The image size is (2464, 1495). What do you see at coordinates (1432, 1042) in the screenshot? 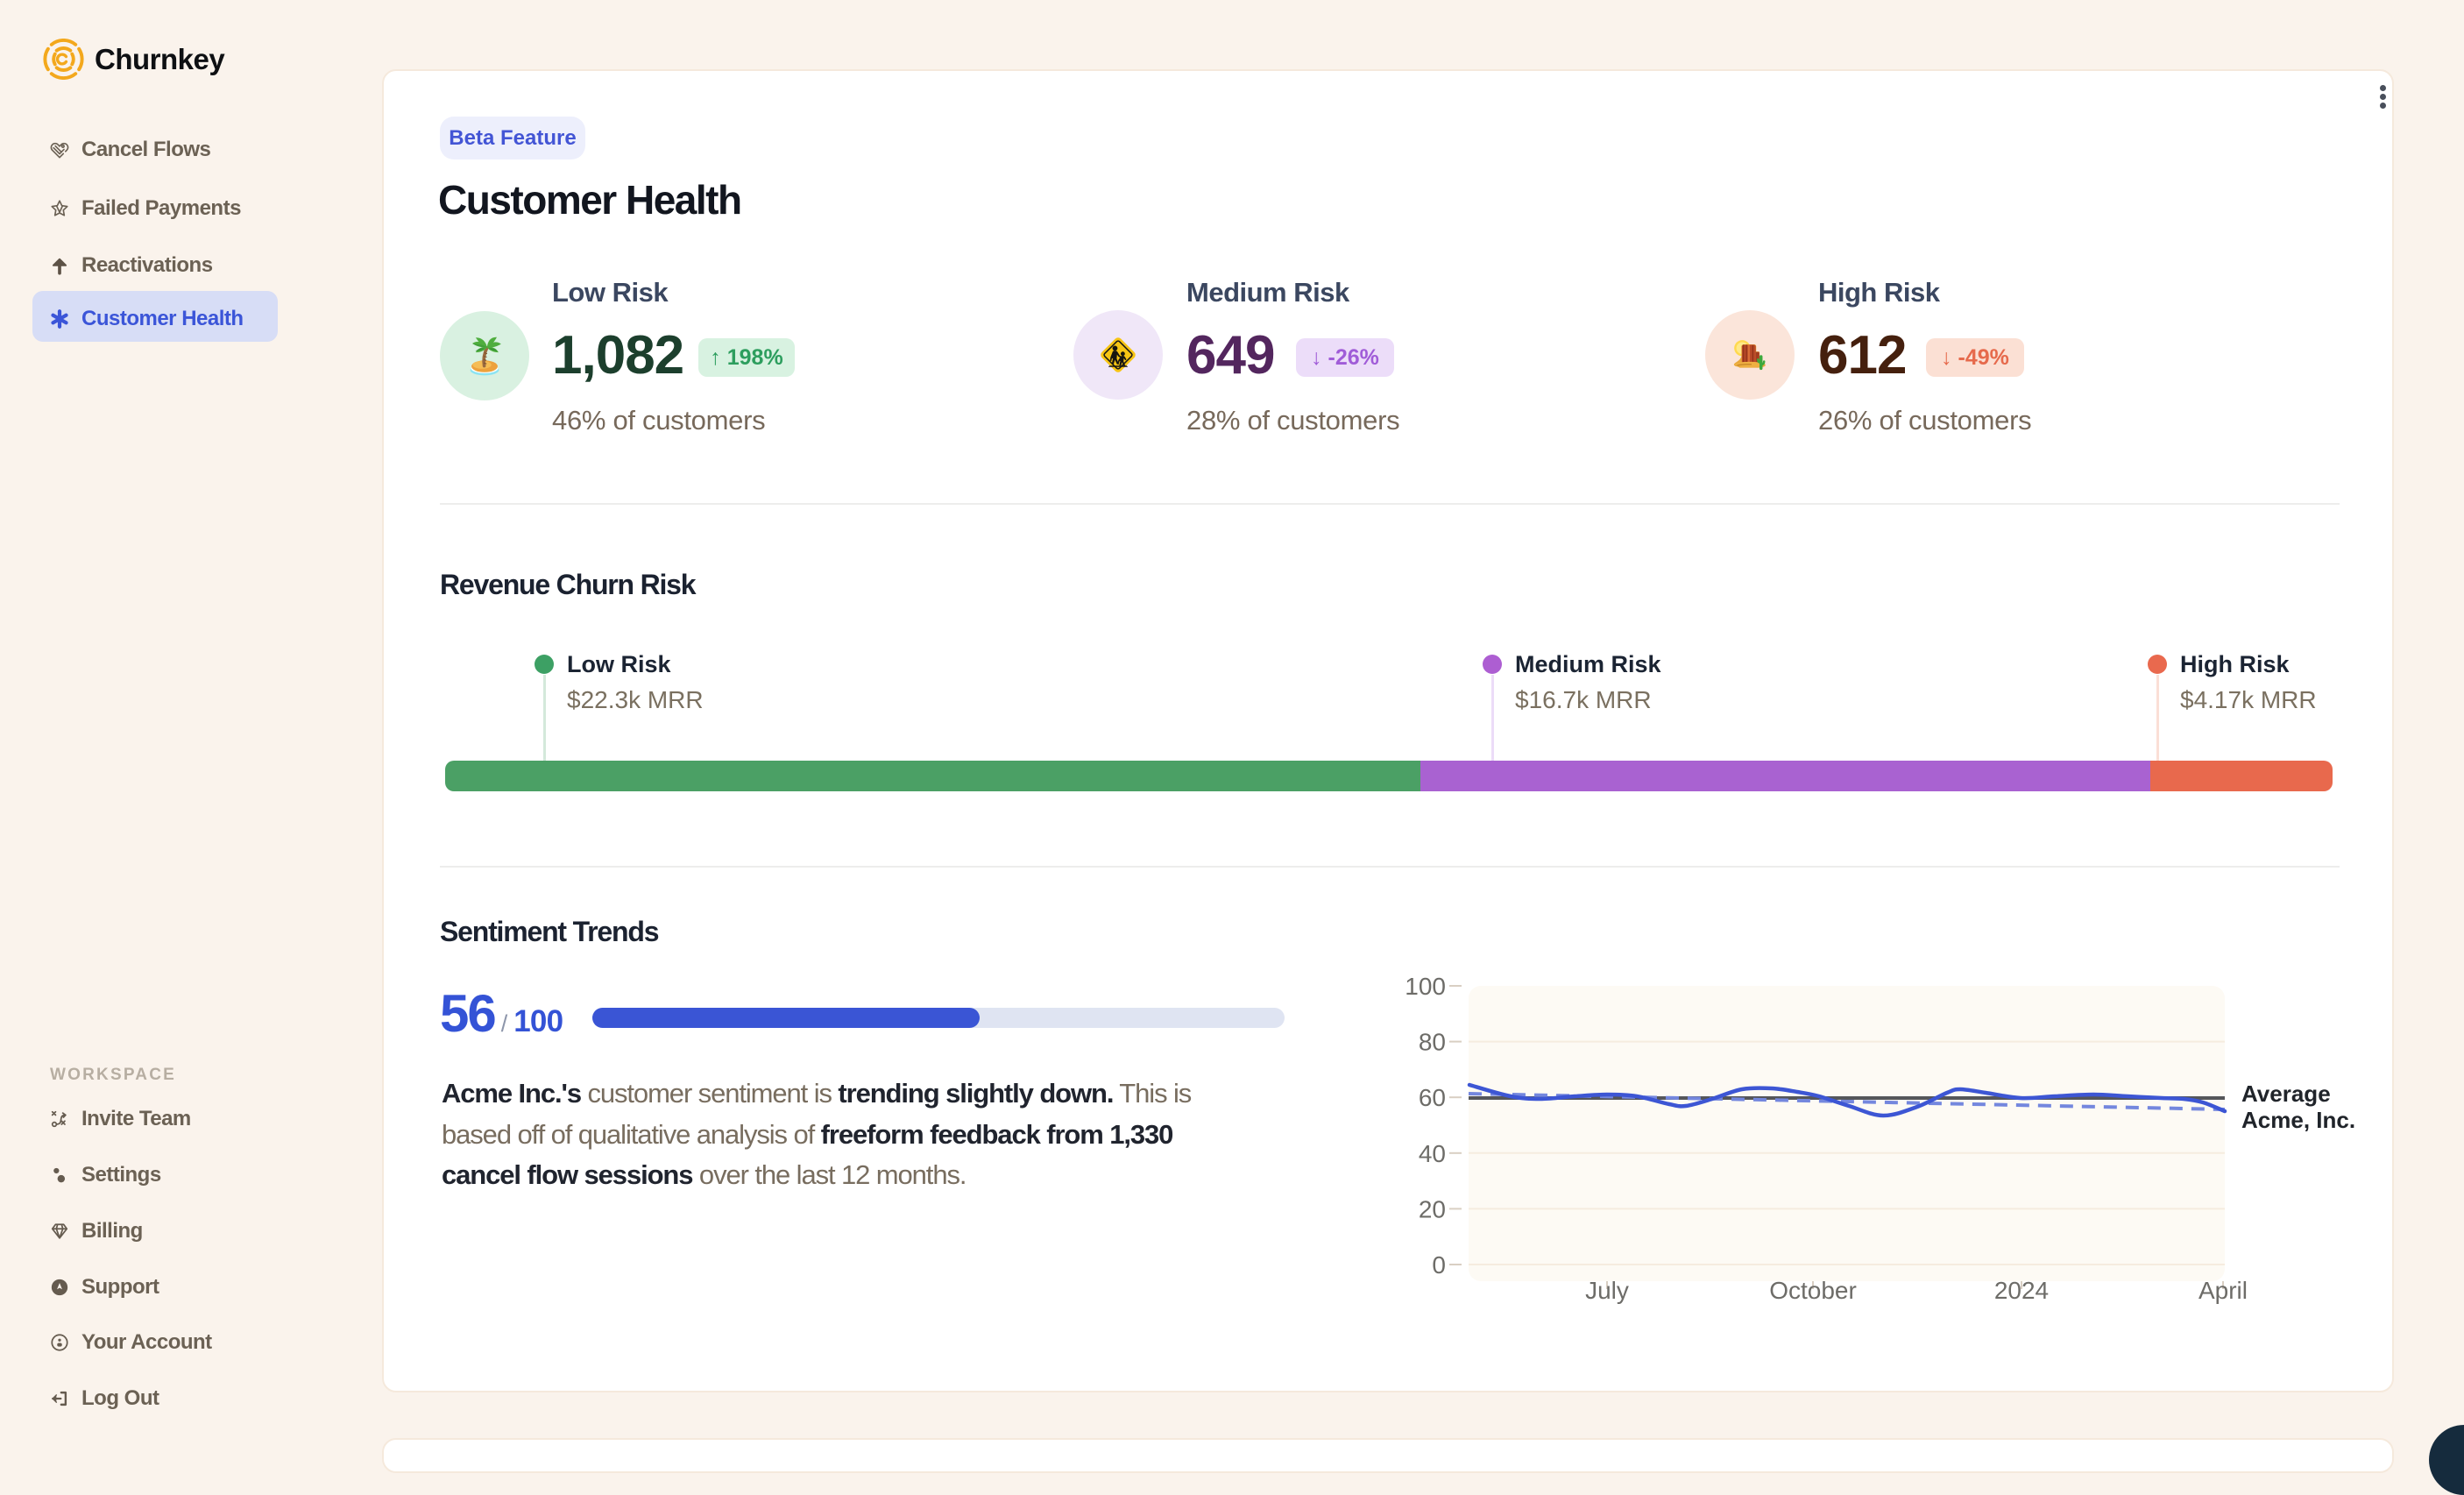
I see `svg-text: 80` at bounding box center [1432, 1042].